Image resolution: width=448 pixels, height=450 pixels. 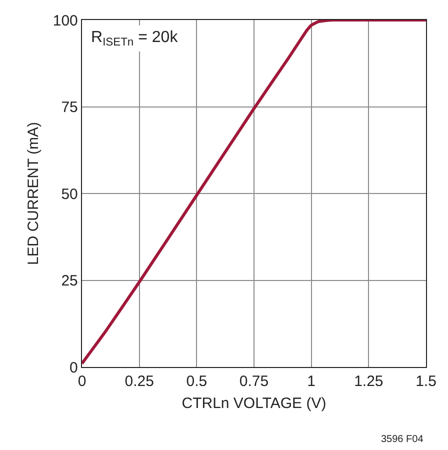 What do you see at coordinates (135, 38) in the screenshot?
I see `annotation: R$_{ISETn}$ = 20k` at bounding box center [135, 38].